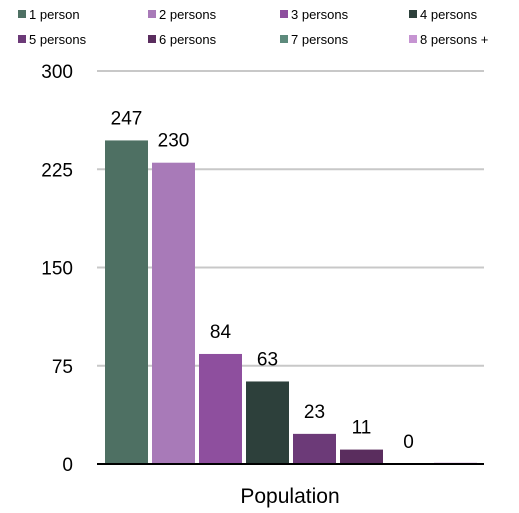  Describe the element at coordinates (221, 332) in the screenshot. I see `data-label: 84` at that location.